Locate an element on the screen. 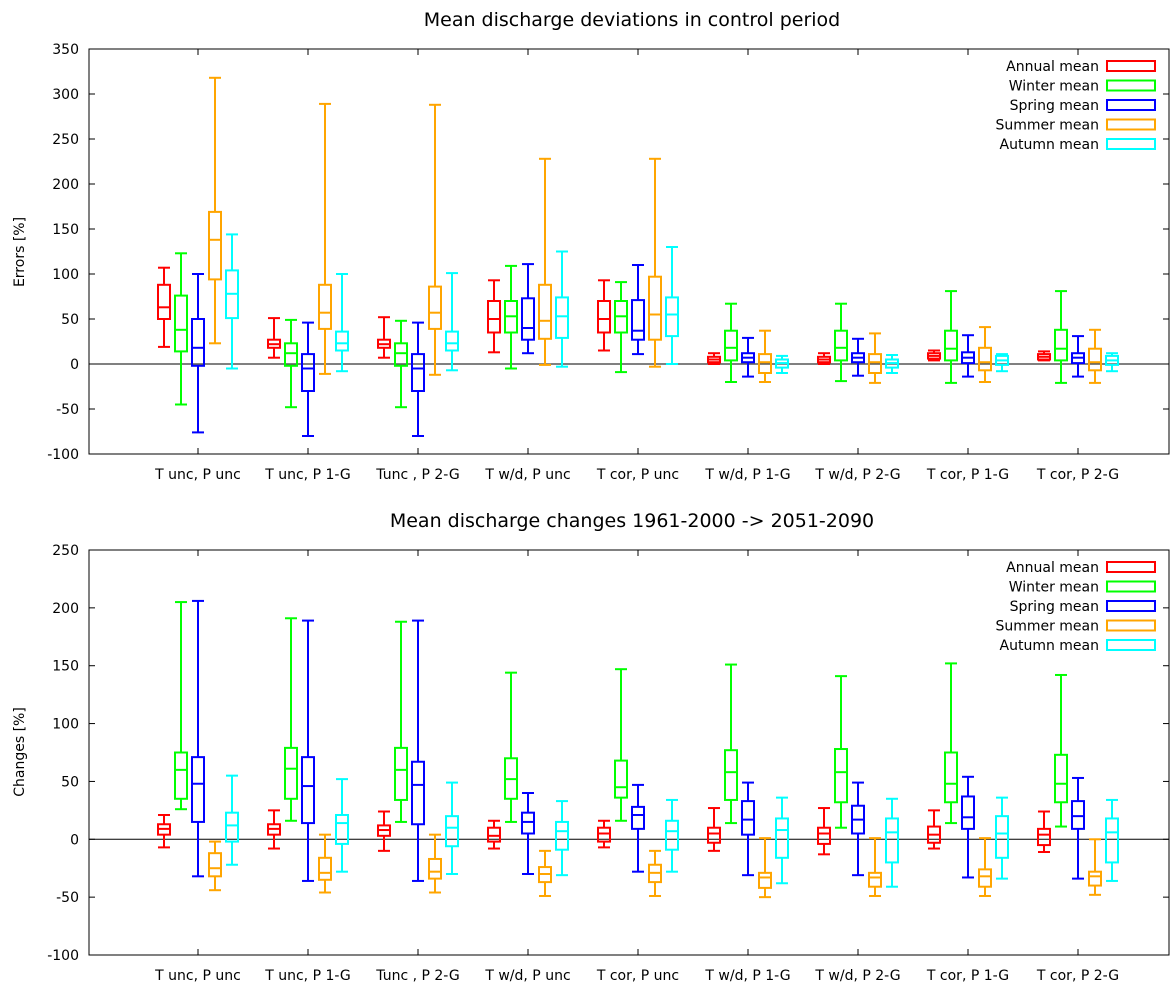  y-axis-label: Errors [%] is located at coordinates (20, 252).